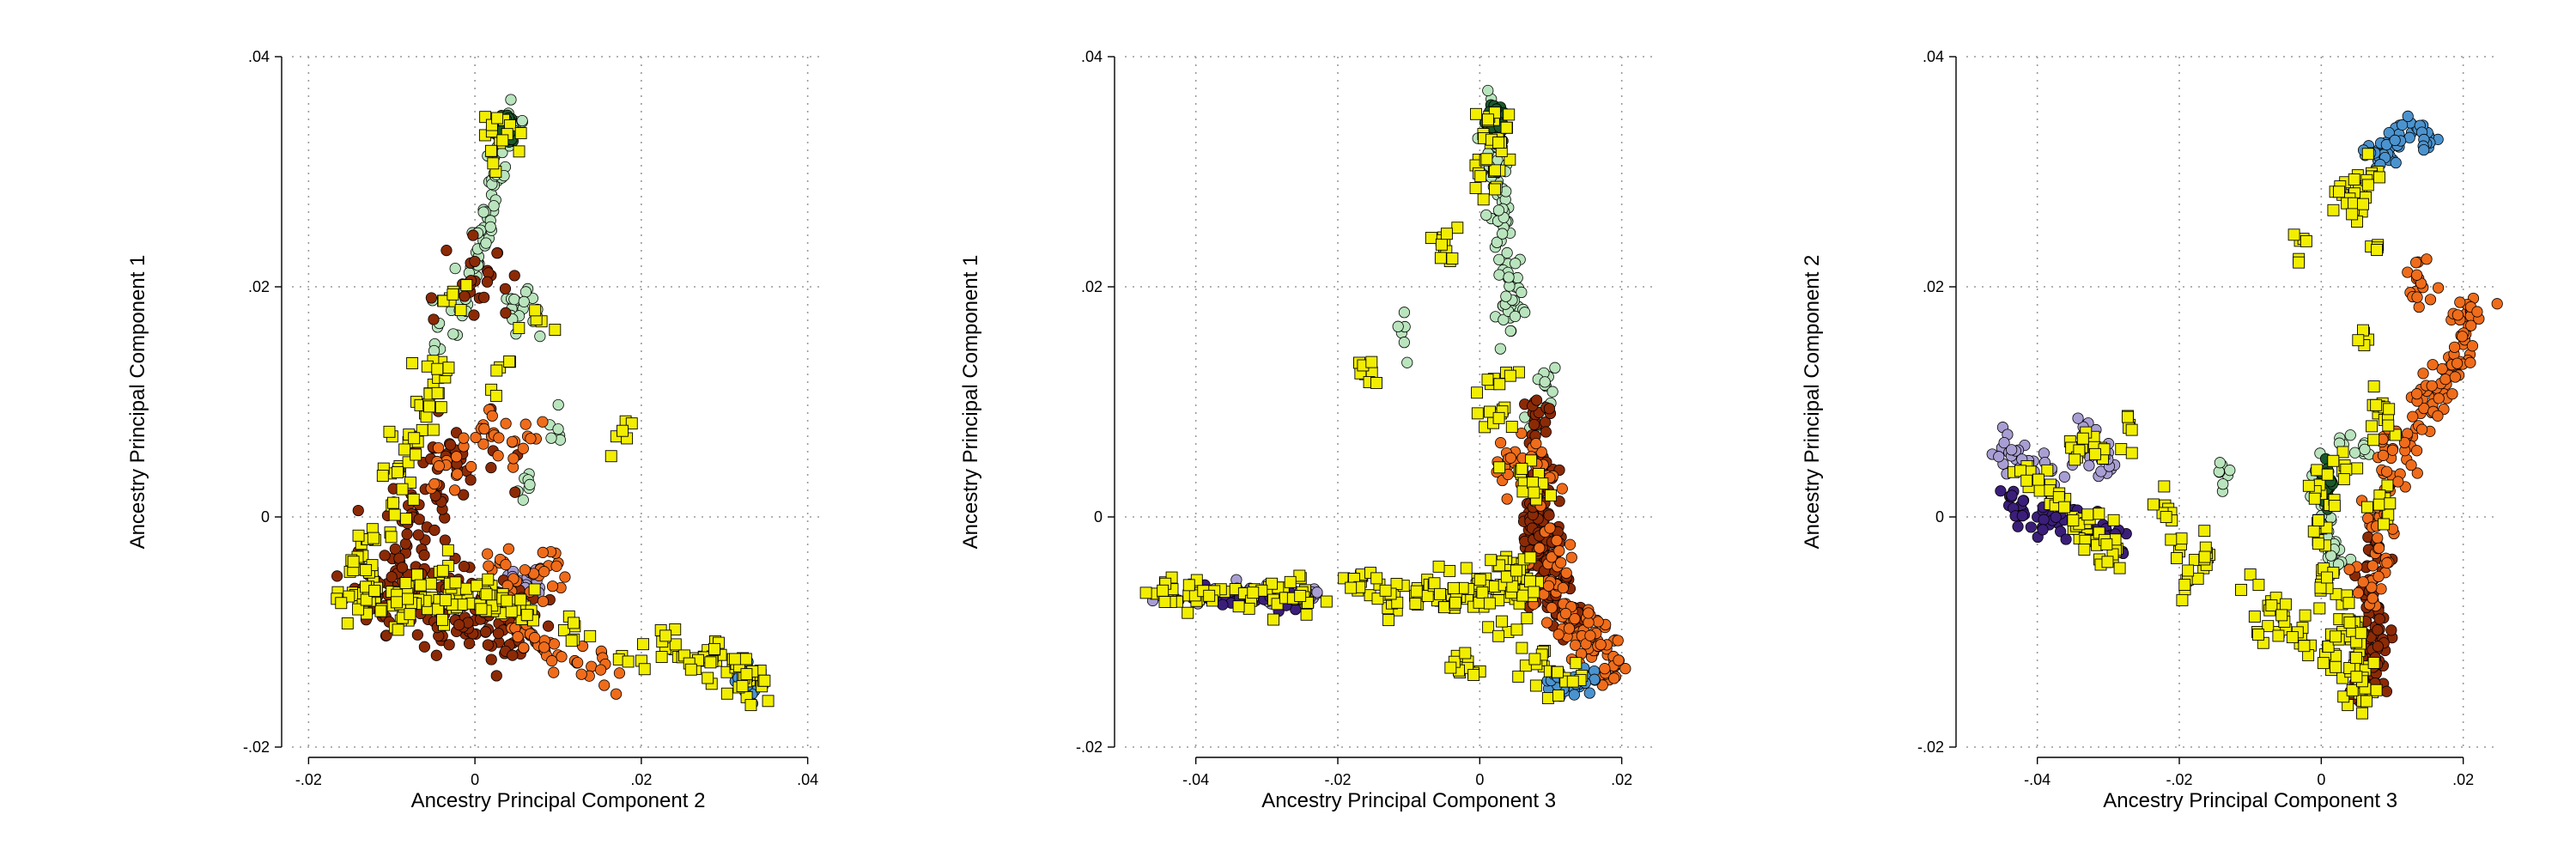  I want to click on cluster-orange, so click(2423, 433).